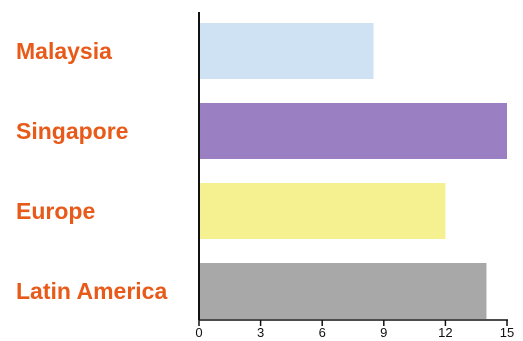  What do you see at coordinates (72, 131) in the screenshot?
I see `category-label-singapore: Singapore` at bounding box center [72, 131].